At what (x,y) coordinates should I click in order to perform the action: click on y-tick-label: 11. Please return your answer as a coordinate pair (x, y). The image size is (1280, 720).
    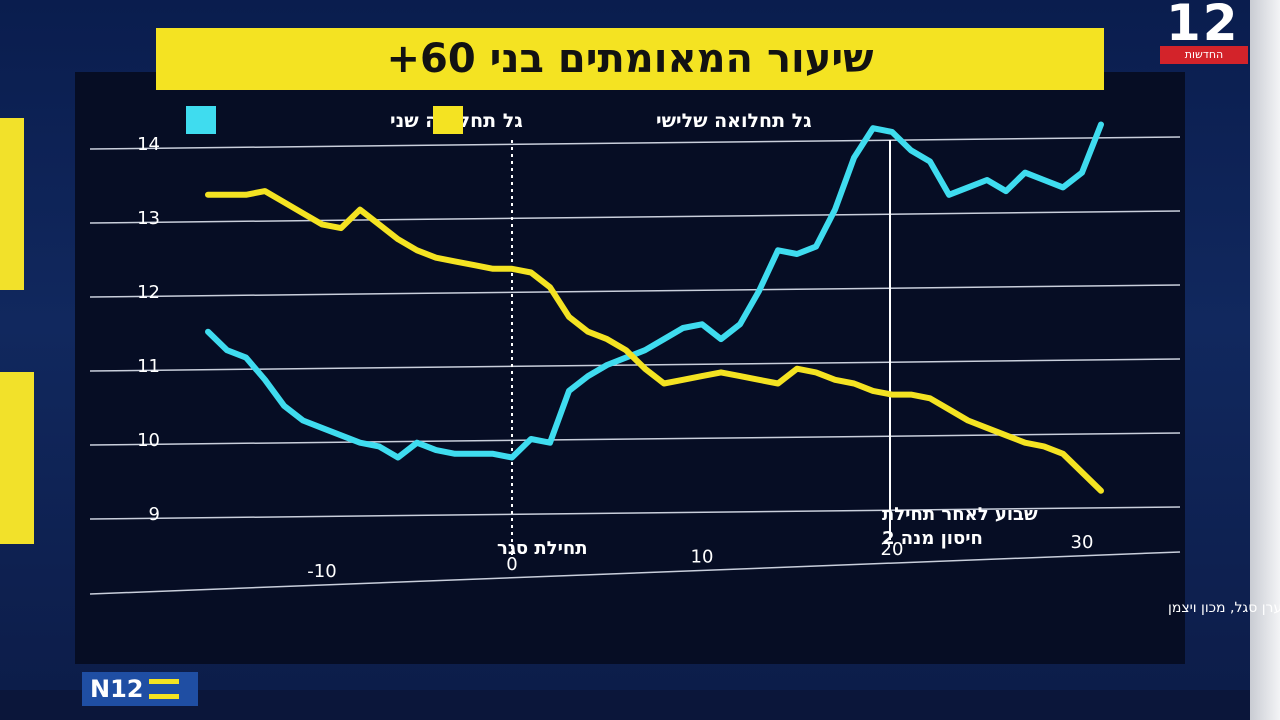
    Looking at the image, I should click on (148, 366).